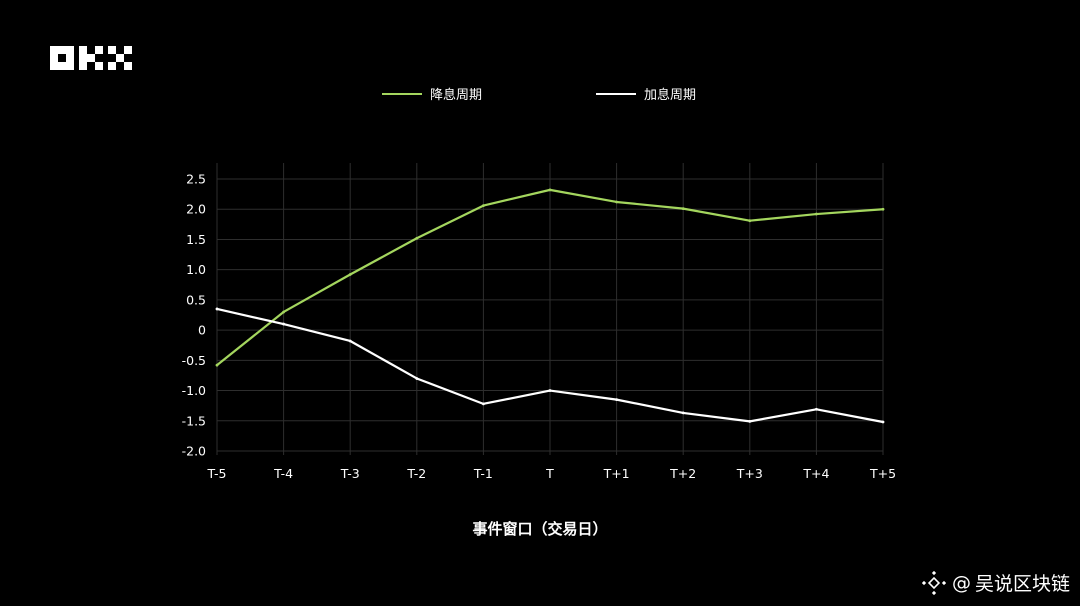 The height and width of the screenshot is (606, 1080). I want to click on y-tick-label: 1.0, so click(196, 269).